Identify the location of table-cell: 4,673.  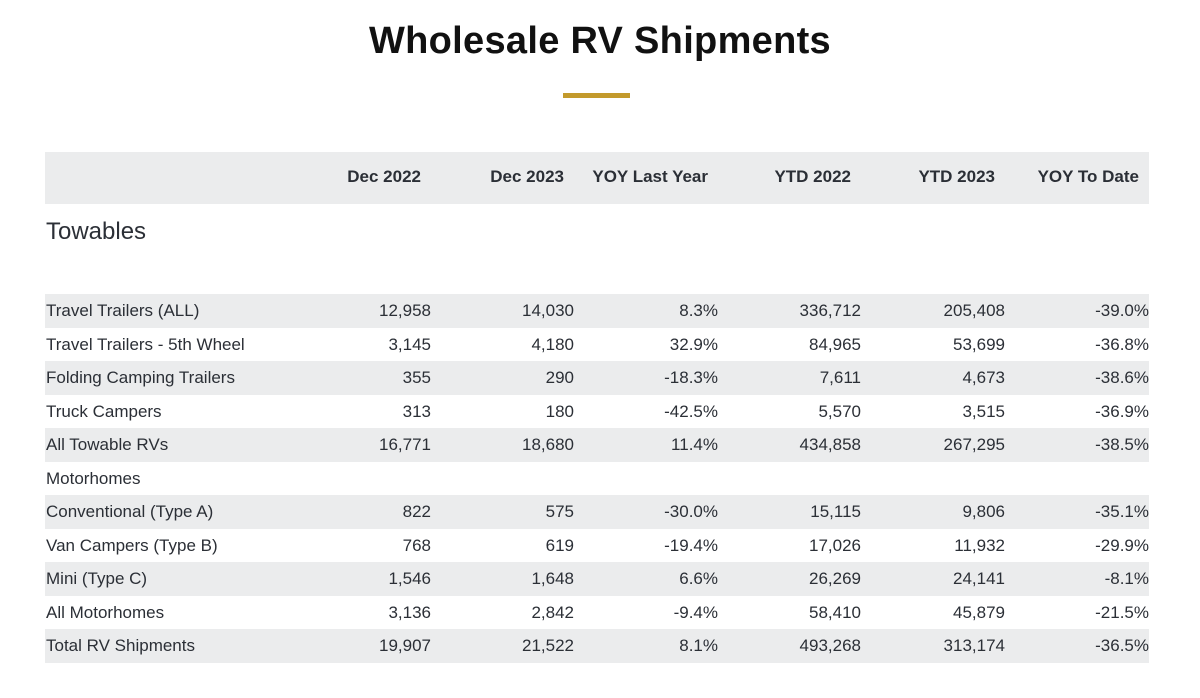
(983, 377).